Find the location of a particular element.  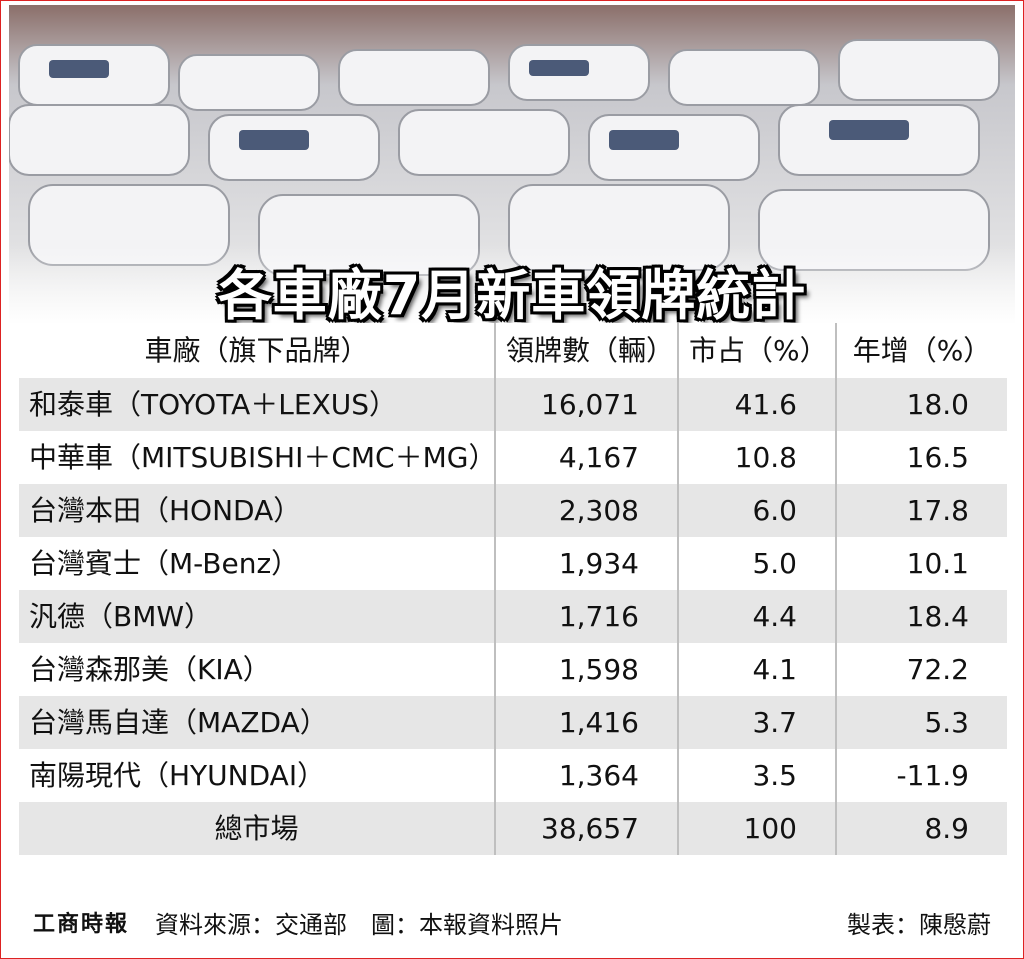

cell: 1,716 is located at coordinates (587, 616).